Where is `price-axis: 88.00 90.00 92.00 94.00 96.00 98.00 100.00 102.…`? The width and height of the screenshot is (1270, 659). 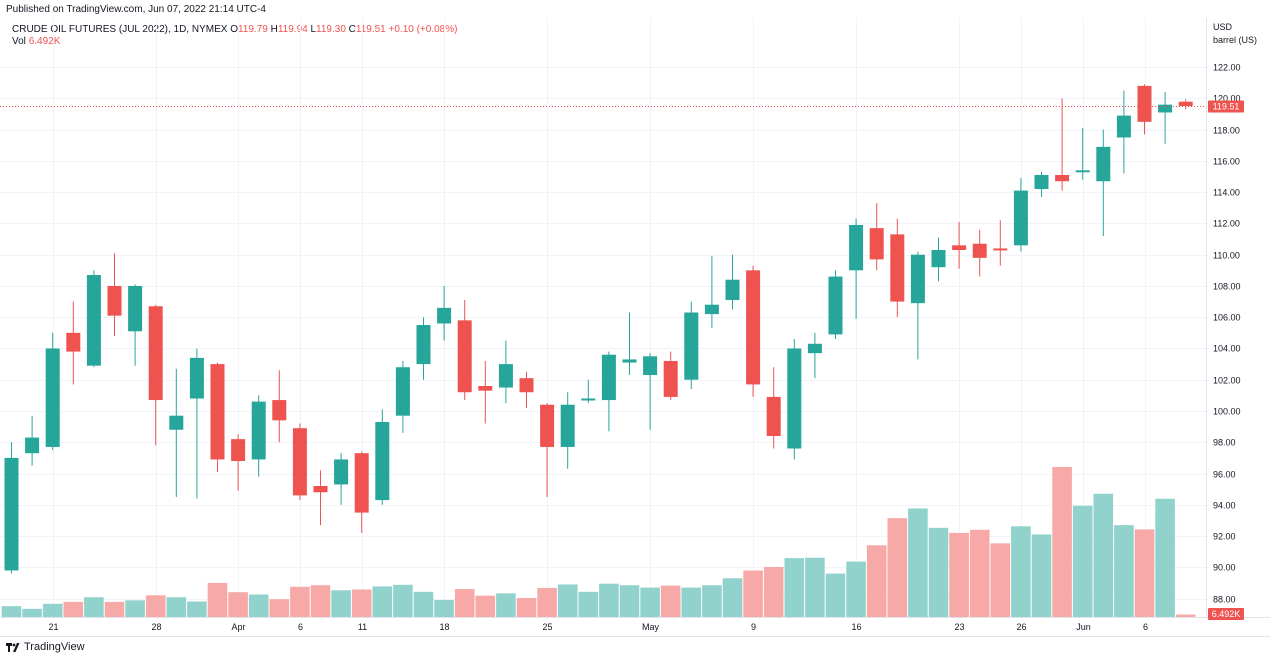
price-axis: 88.00 90.00 92.00 94.00 96.00 98.00 100.00 102.… is located at coordinates (1227, 334).